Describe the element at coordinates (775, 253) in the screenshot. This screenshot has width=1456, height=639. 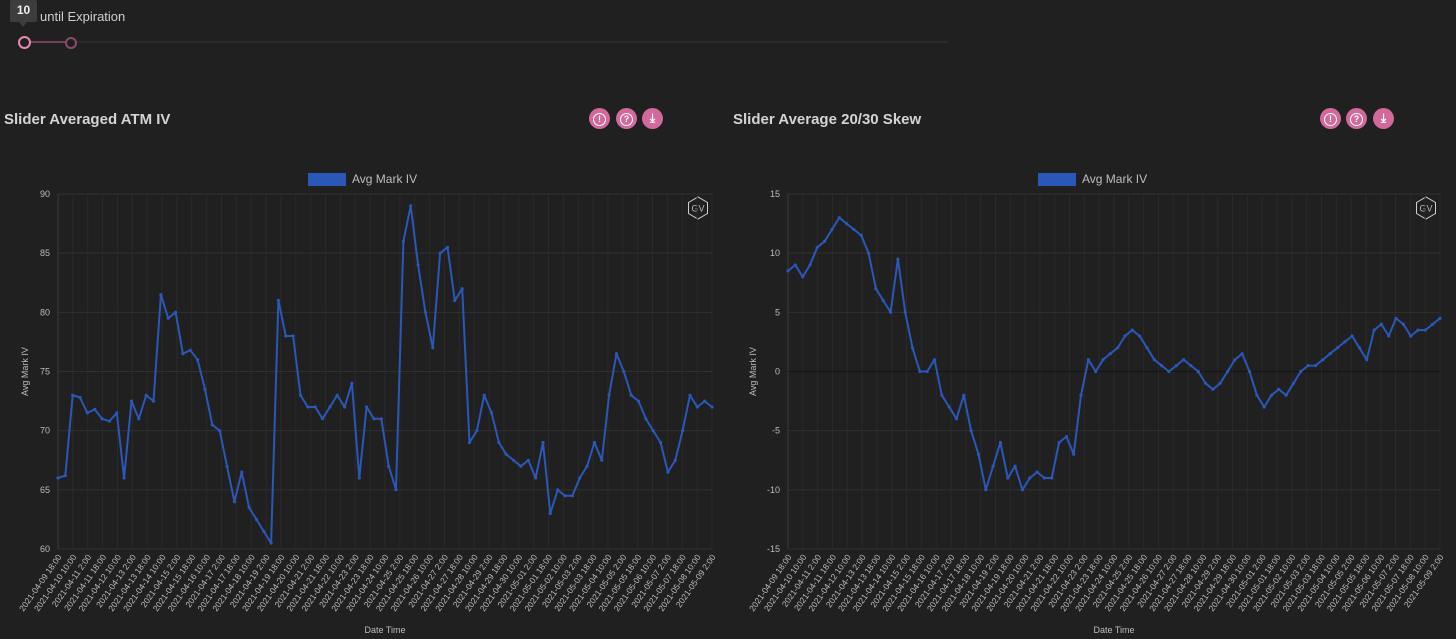
I see `y-tick-label: 10` at that location.